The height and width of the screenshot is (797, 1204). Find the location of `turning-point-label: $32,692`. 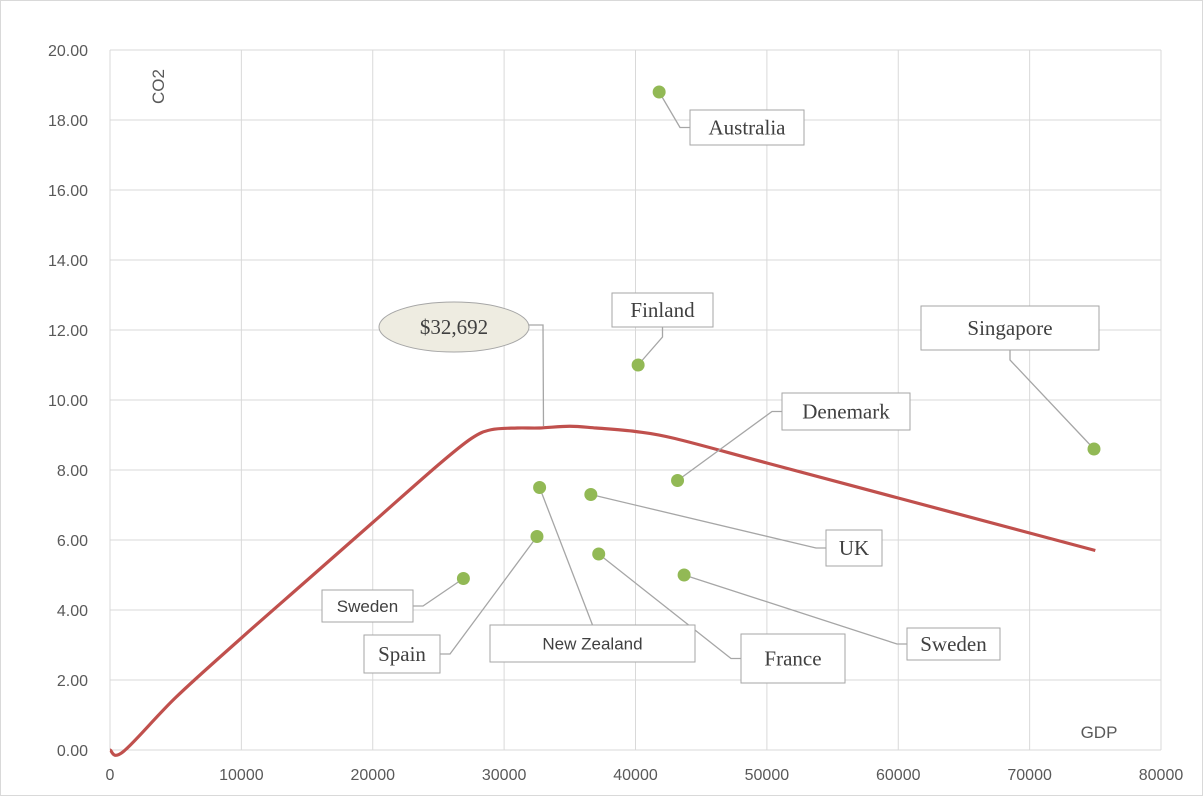

turning-point-label: $32,692 is located at coordinates (454, 327).